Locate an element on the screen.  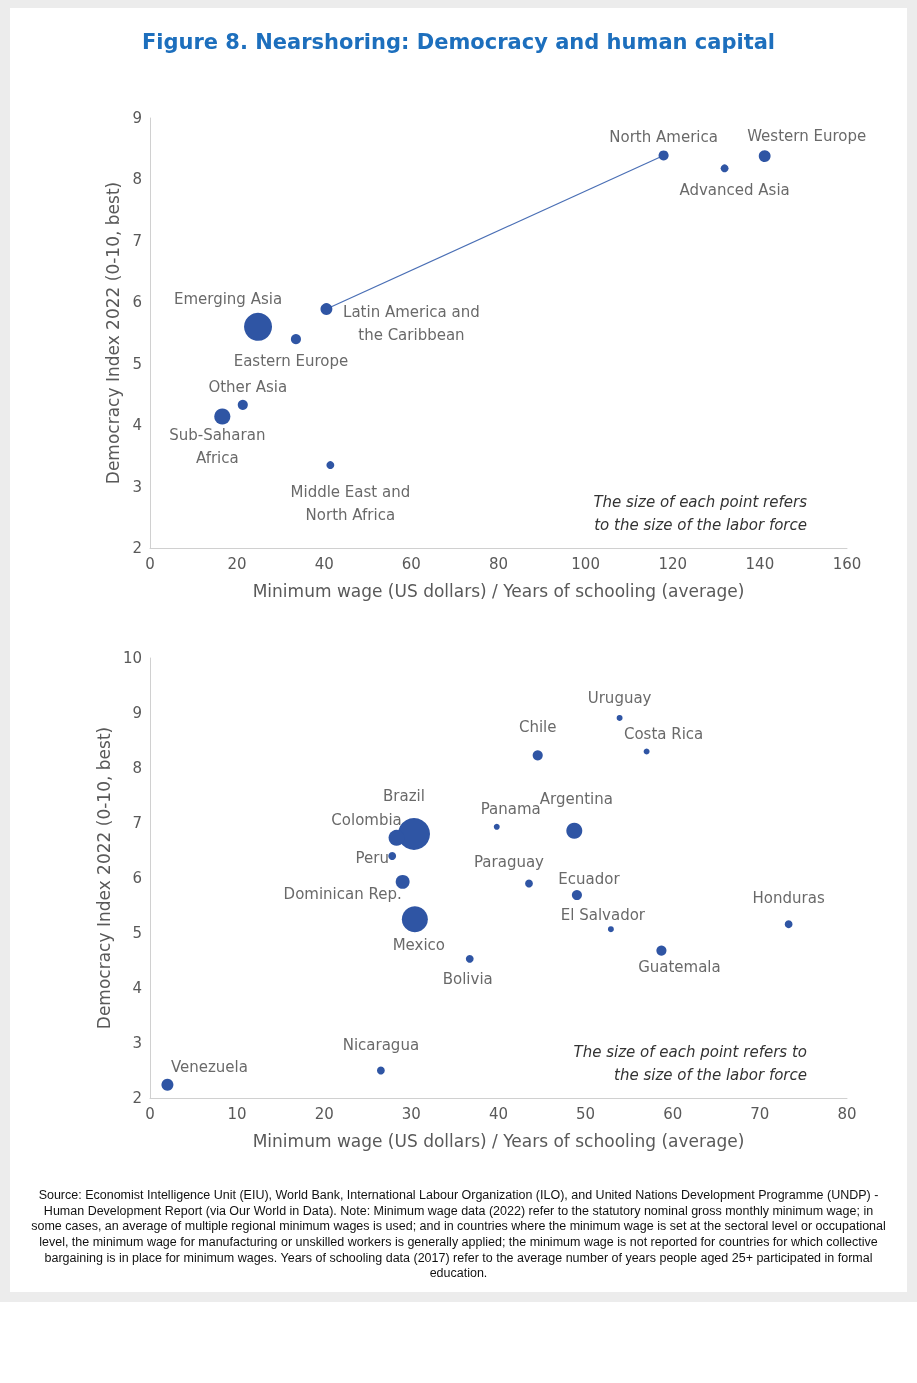
annotation: Middle East and North Africa is located at coordinates (350, 503).